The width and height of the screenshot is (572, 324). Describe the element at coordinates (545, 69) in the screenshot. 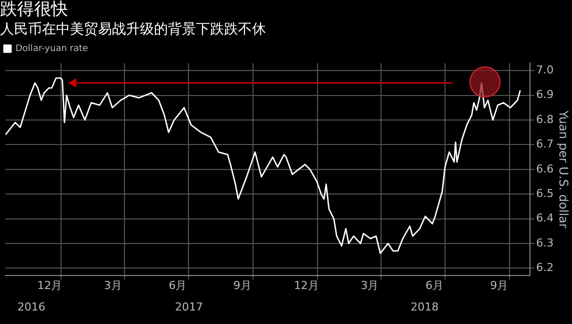

I see `y-tick-label: 7.0` at that location.